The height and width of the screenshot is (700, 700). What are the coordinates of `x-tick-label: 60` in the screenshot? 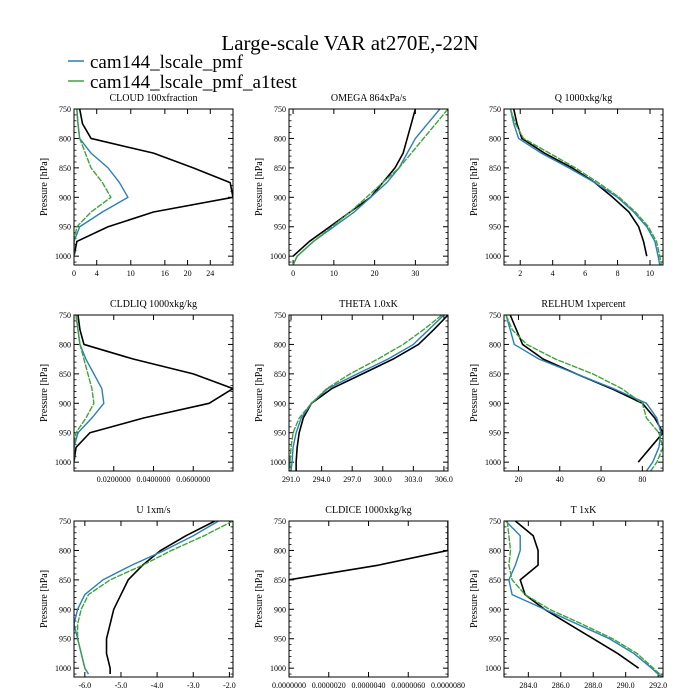 It's located at (601, 479).